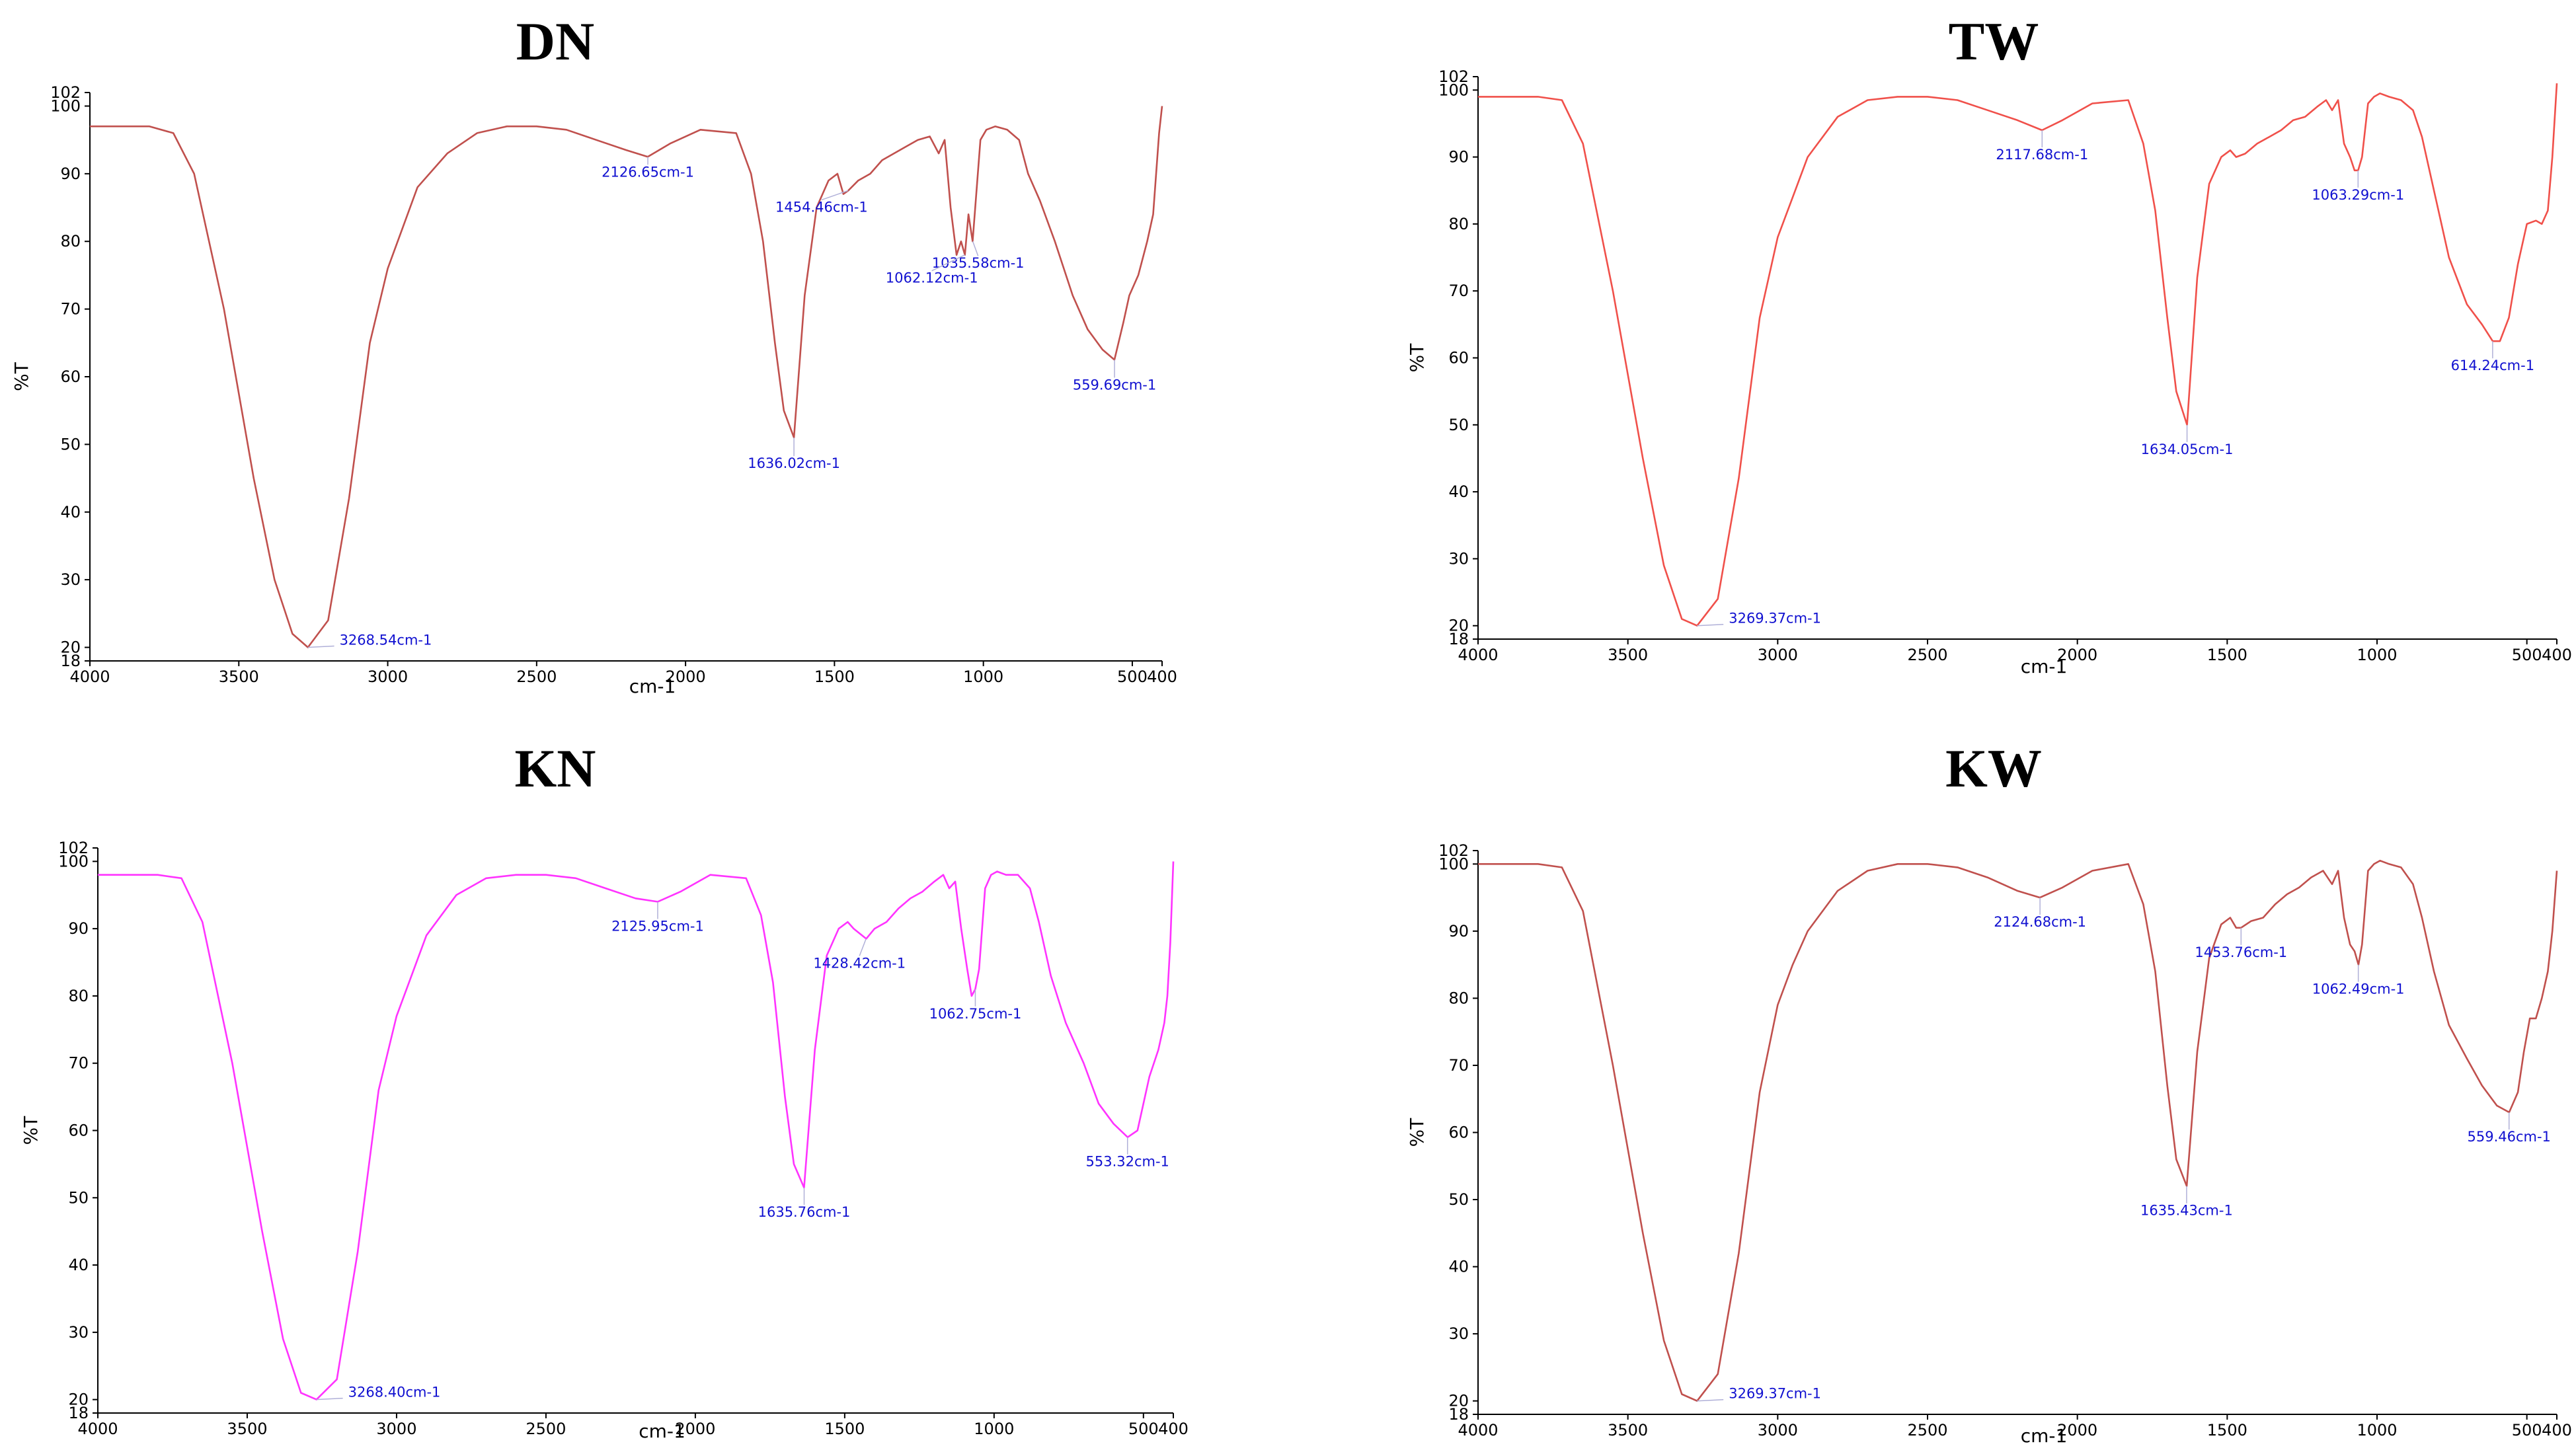 The image size is (2576, 1454). What do you see at coordinates (1994, 41) in the screenshot?
I see `chart-title: TW` at bounding box center [1994, 41].